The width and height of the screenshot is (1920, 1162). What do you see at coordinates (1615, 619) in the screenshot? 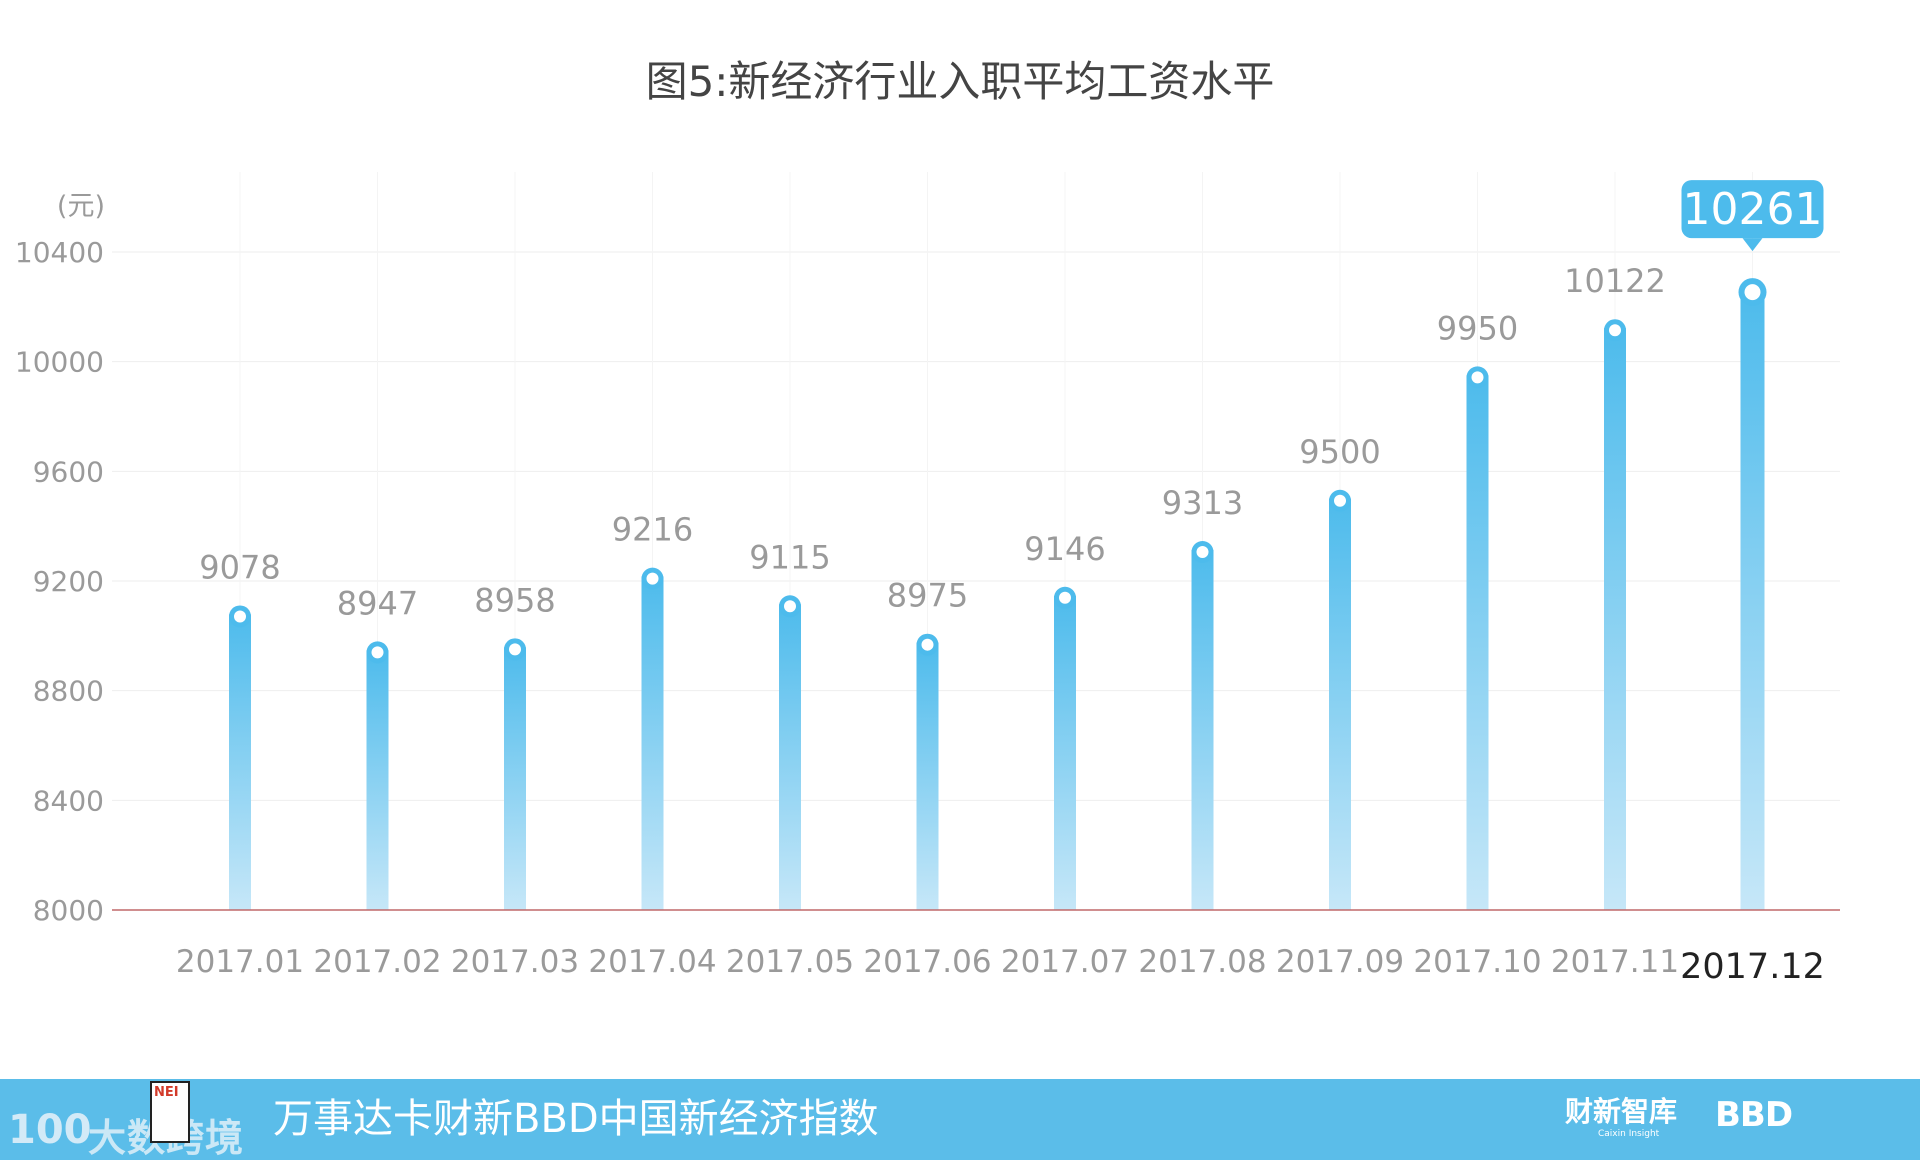
I see `bar-2017.11` at bounding box center [1615, 619].